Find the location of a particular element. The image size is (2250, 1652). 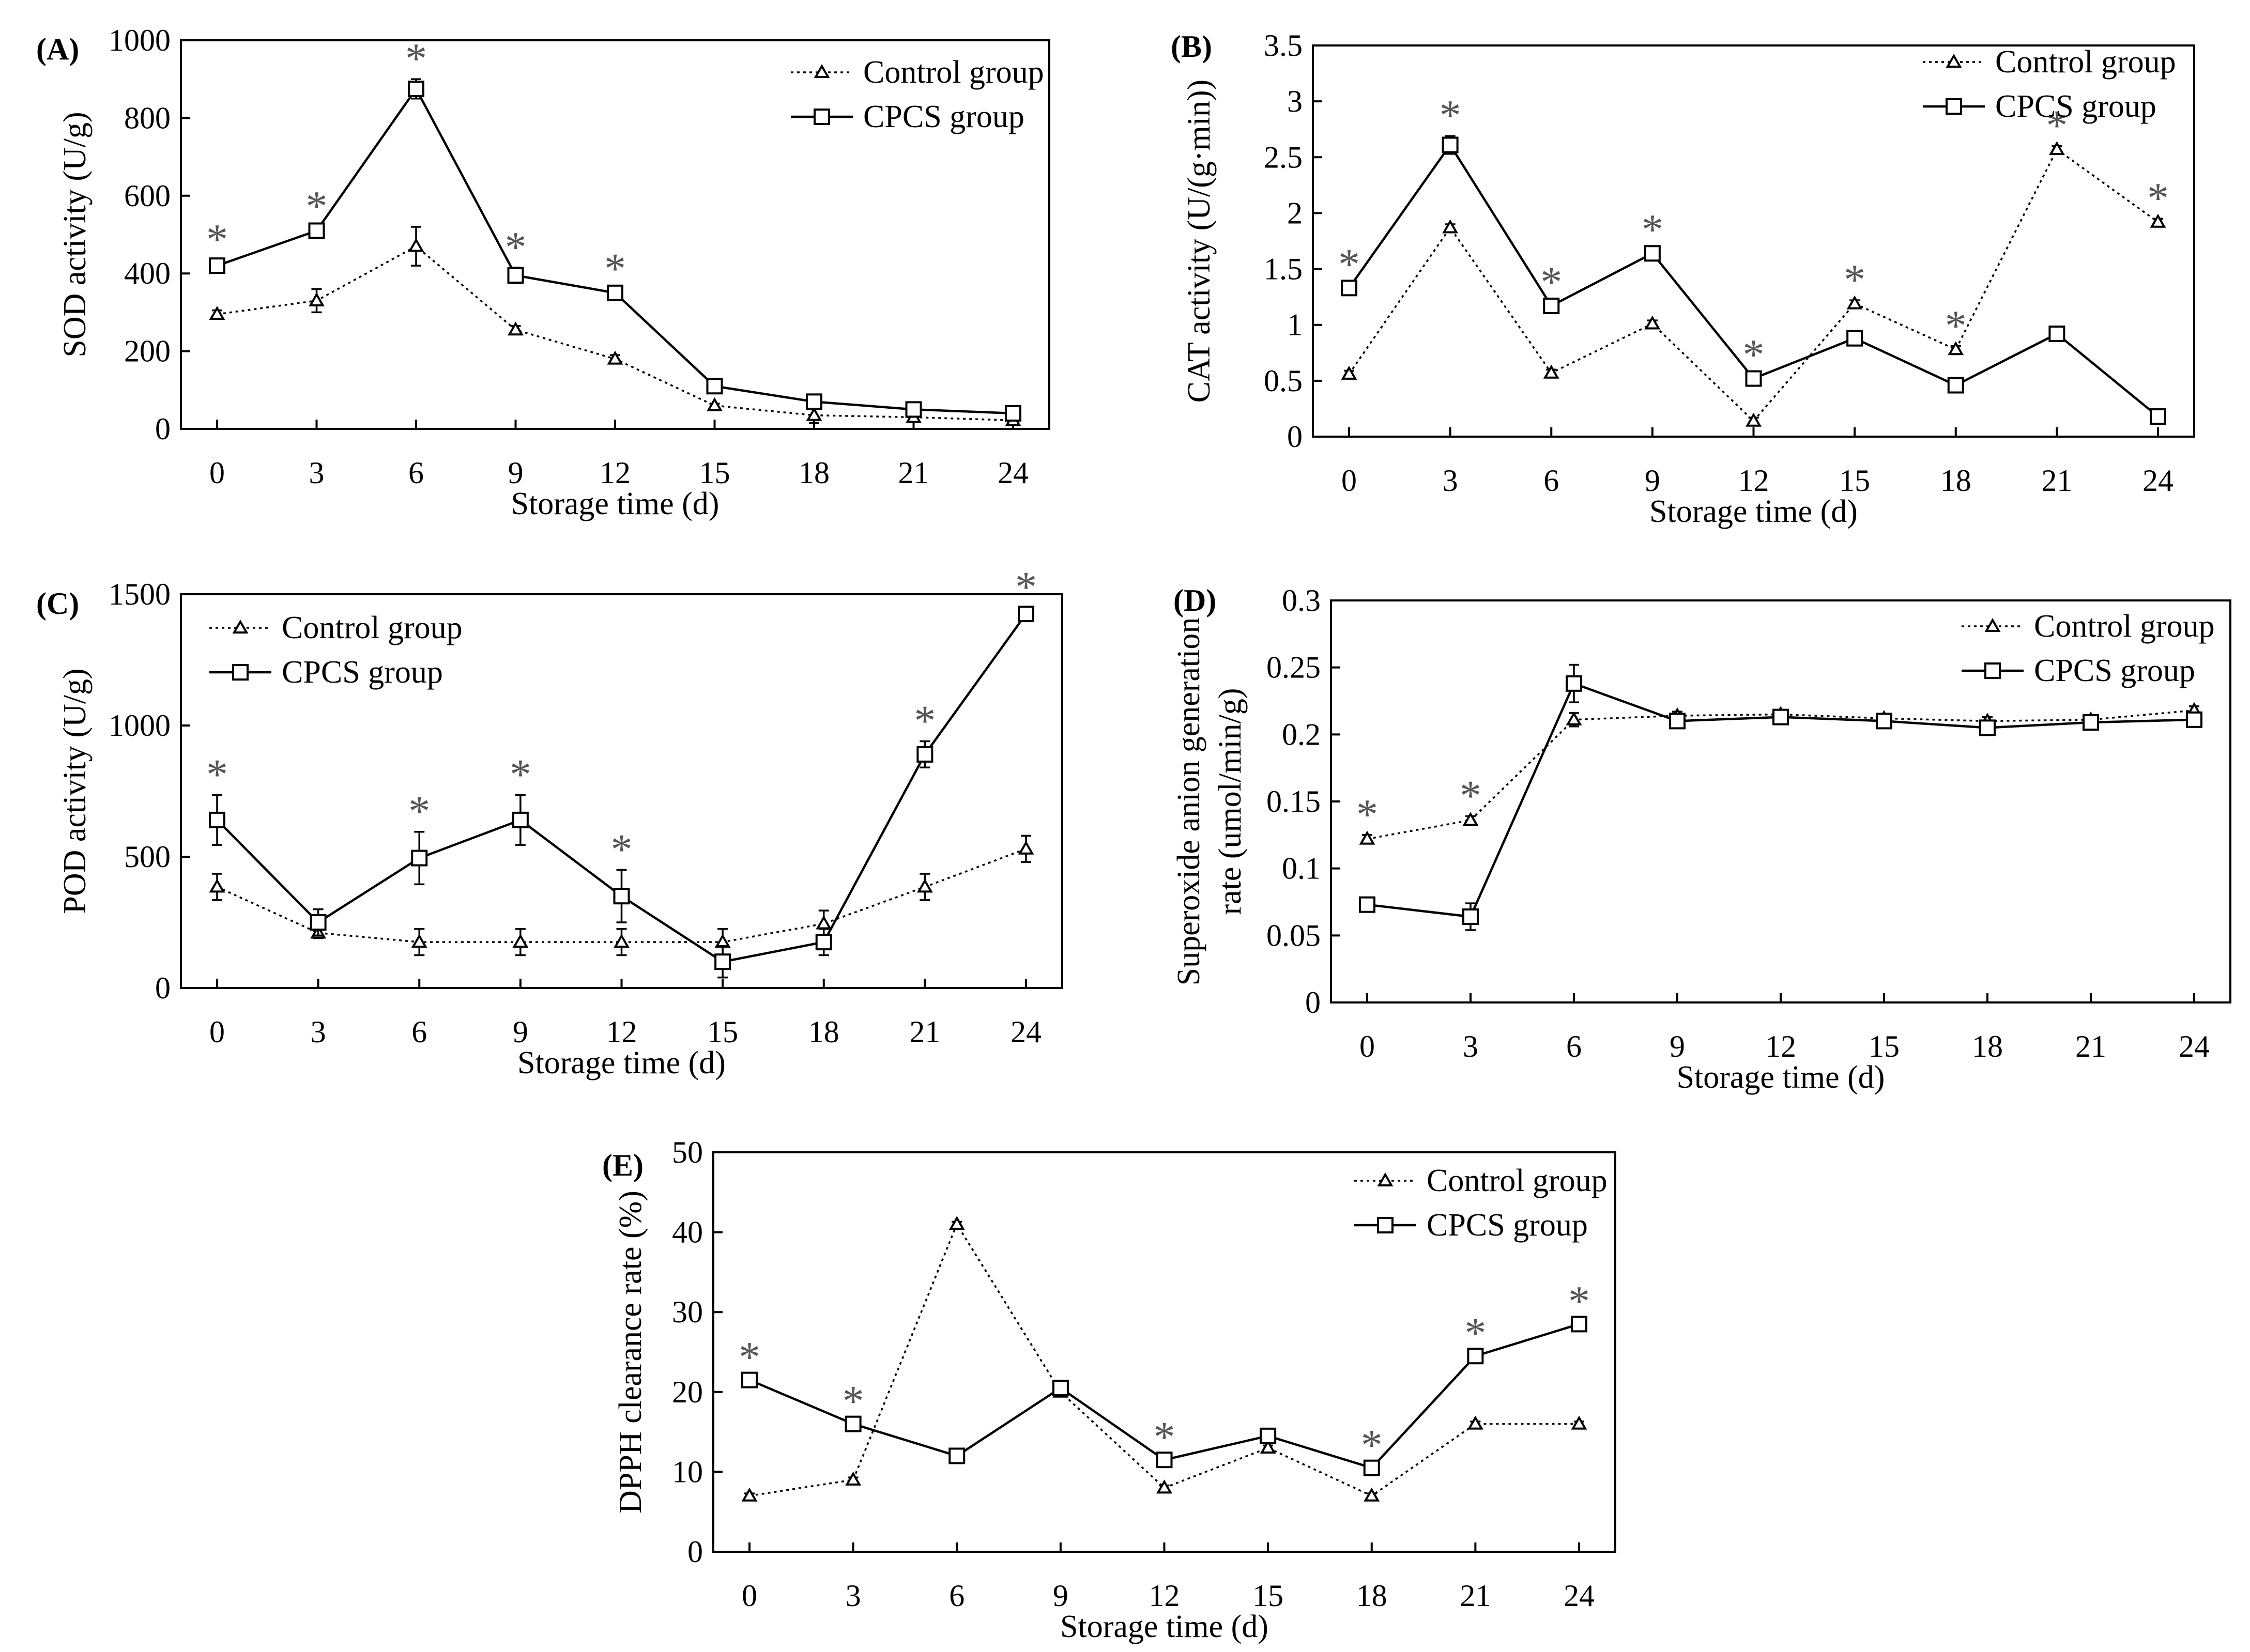

x-tick-label: 6 is located at coordinates (416, 473).